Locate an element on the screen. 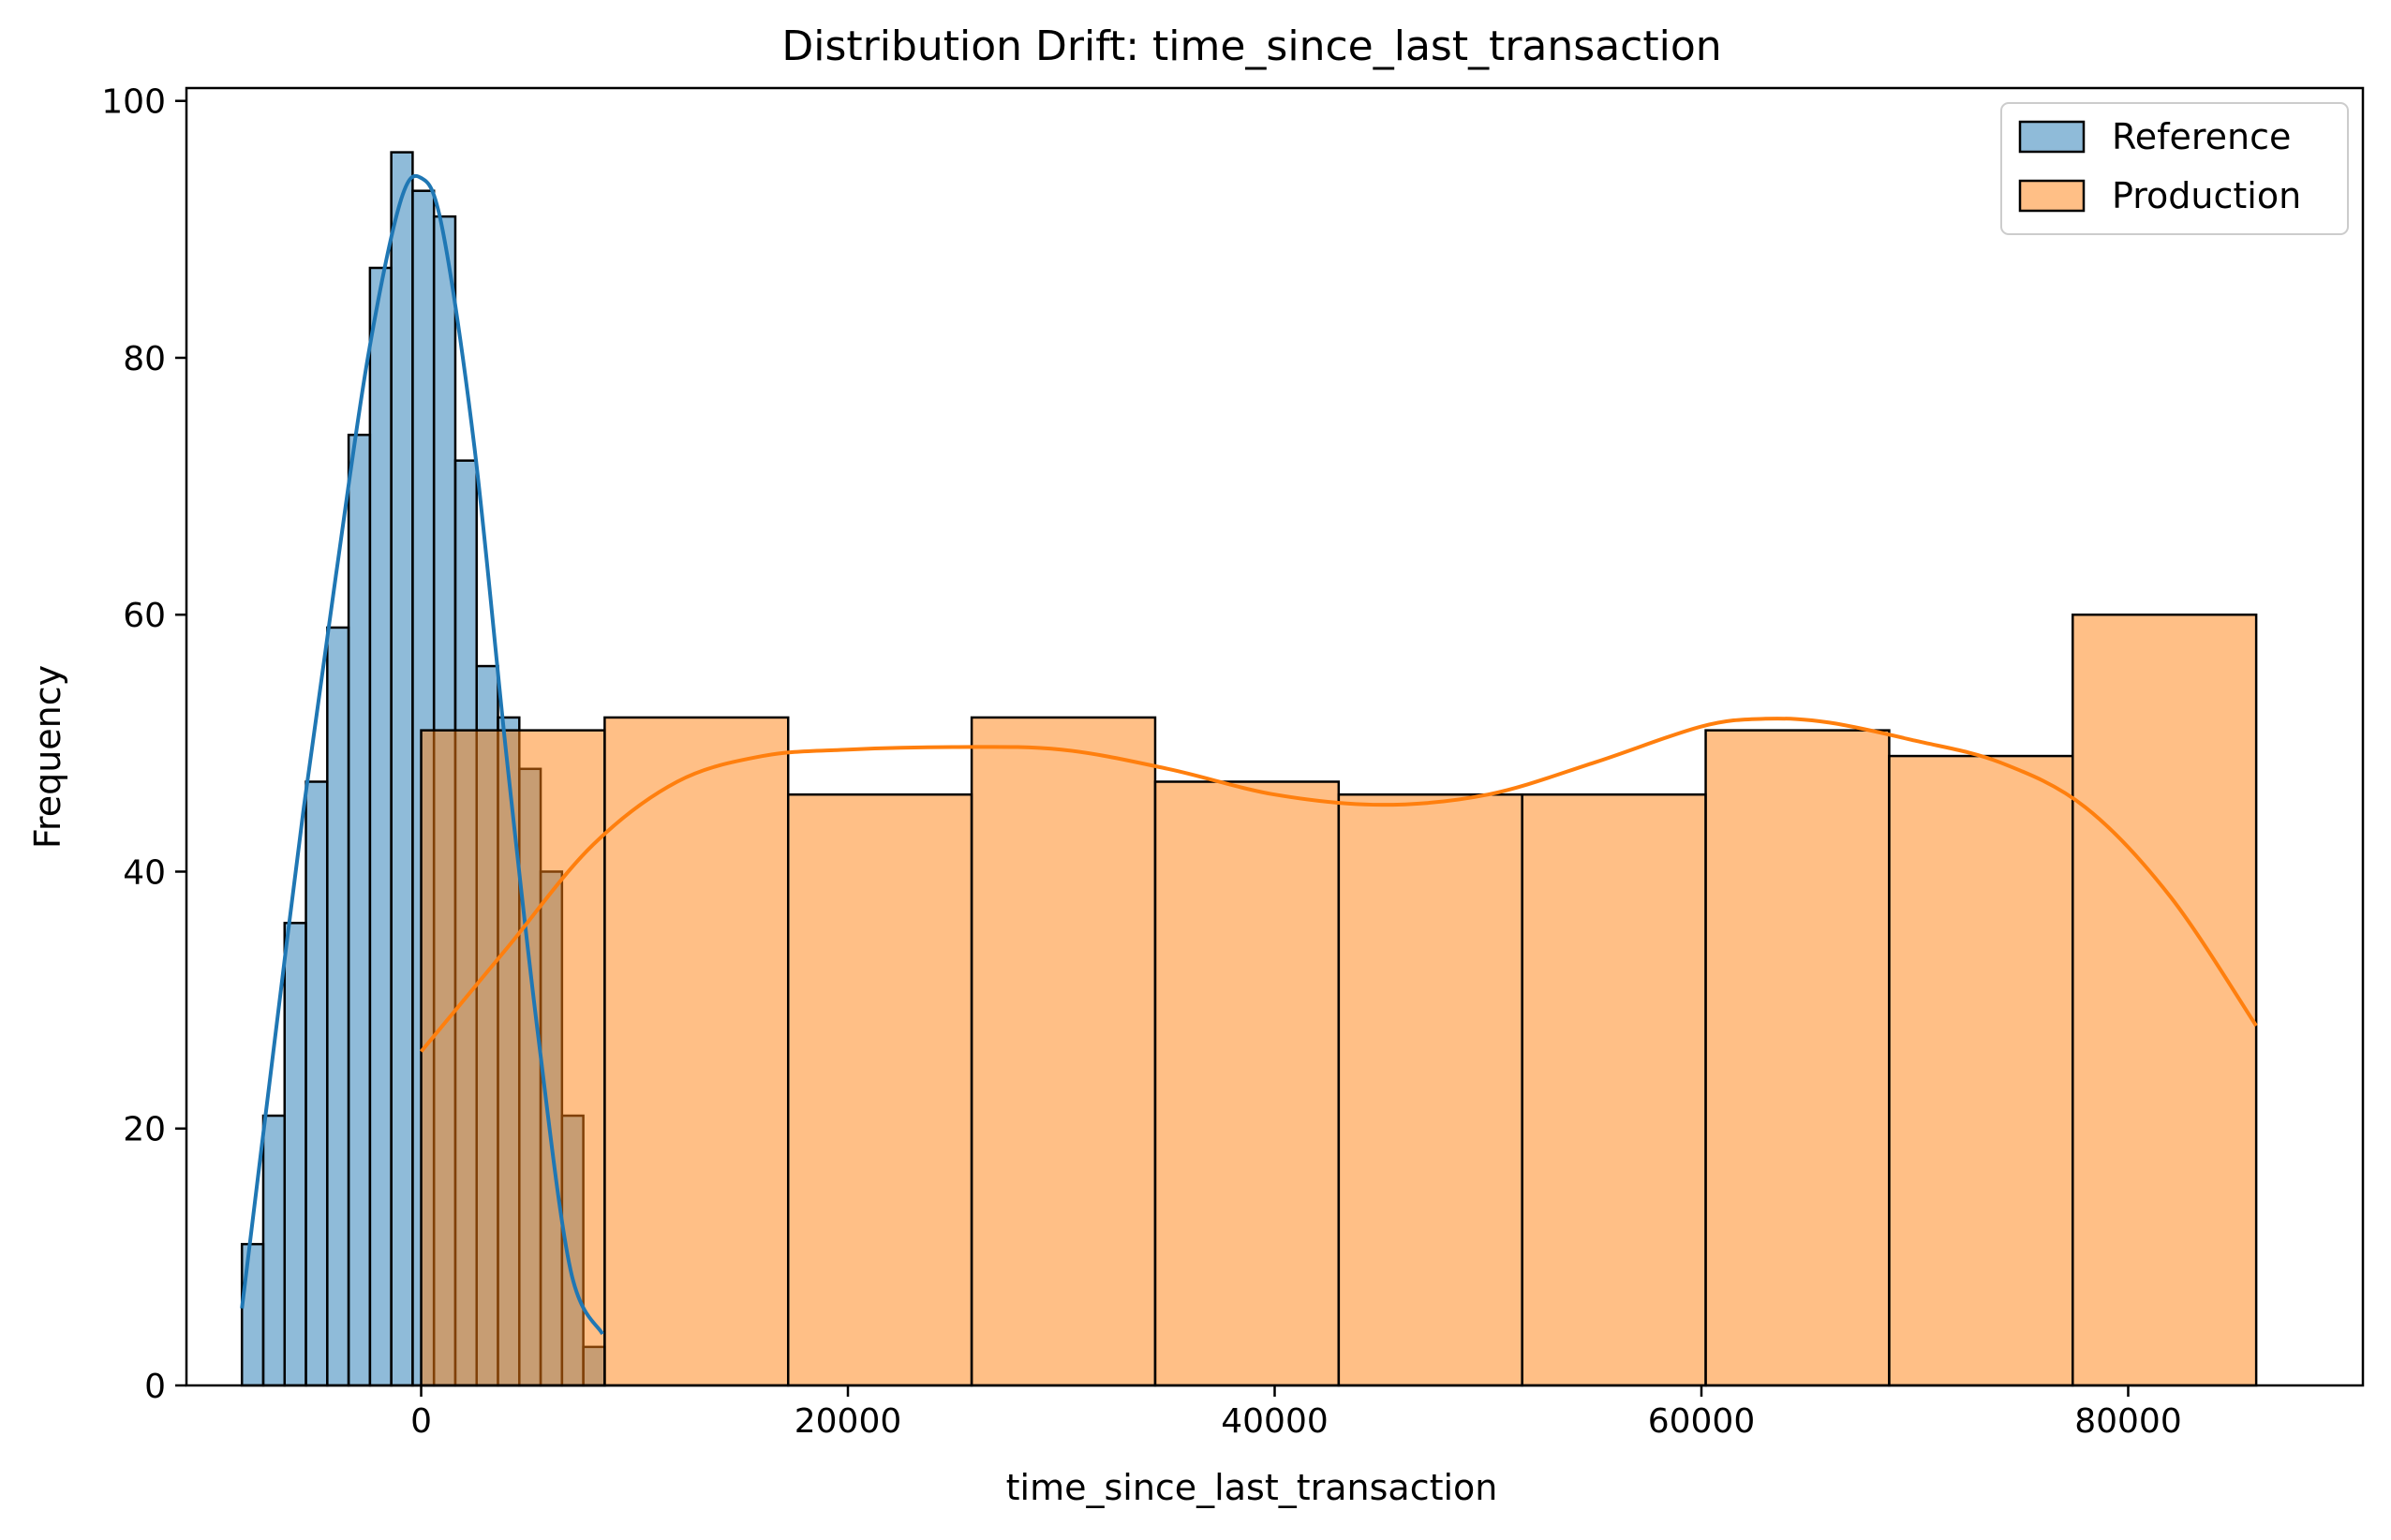  x-tick-label: 0 is located at coordinates (421, 1421).